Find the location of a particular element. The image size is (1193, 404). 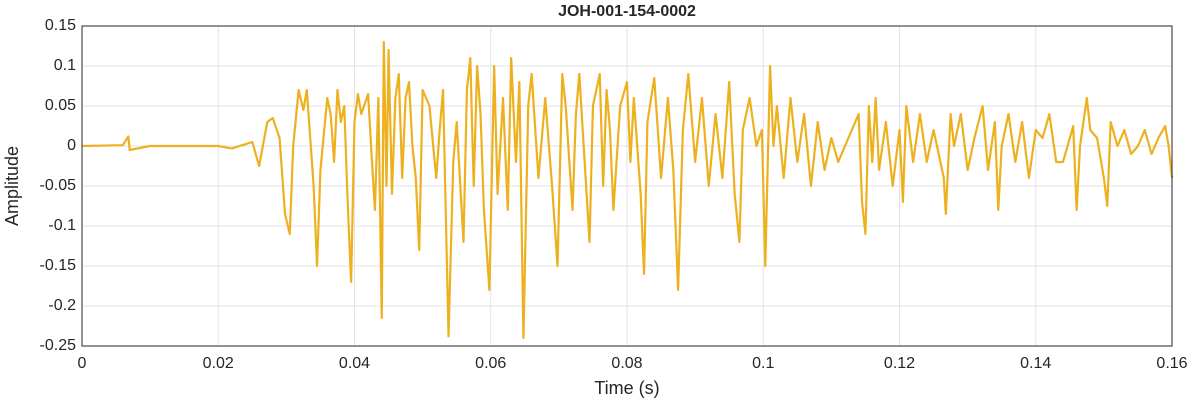

y-tick-label: 0 is located at coordinates (71, 145).